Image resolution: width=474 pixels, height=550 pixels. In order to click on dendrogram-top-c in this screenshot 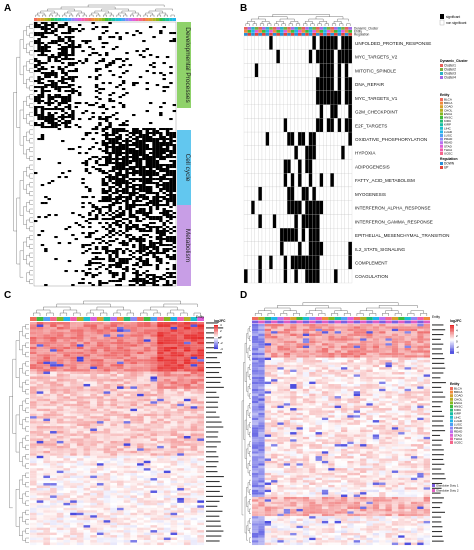, I will do `click(184, 314)`.